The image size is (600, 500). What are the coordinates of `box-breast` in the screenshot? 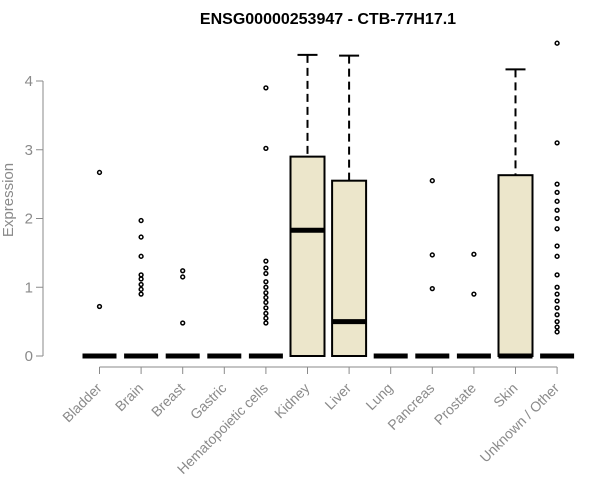 It's located at (182, 313).